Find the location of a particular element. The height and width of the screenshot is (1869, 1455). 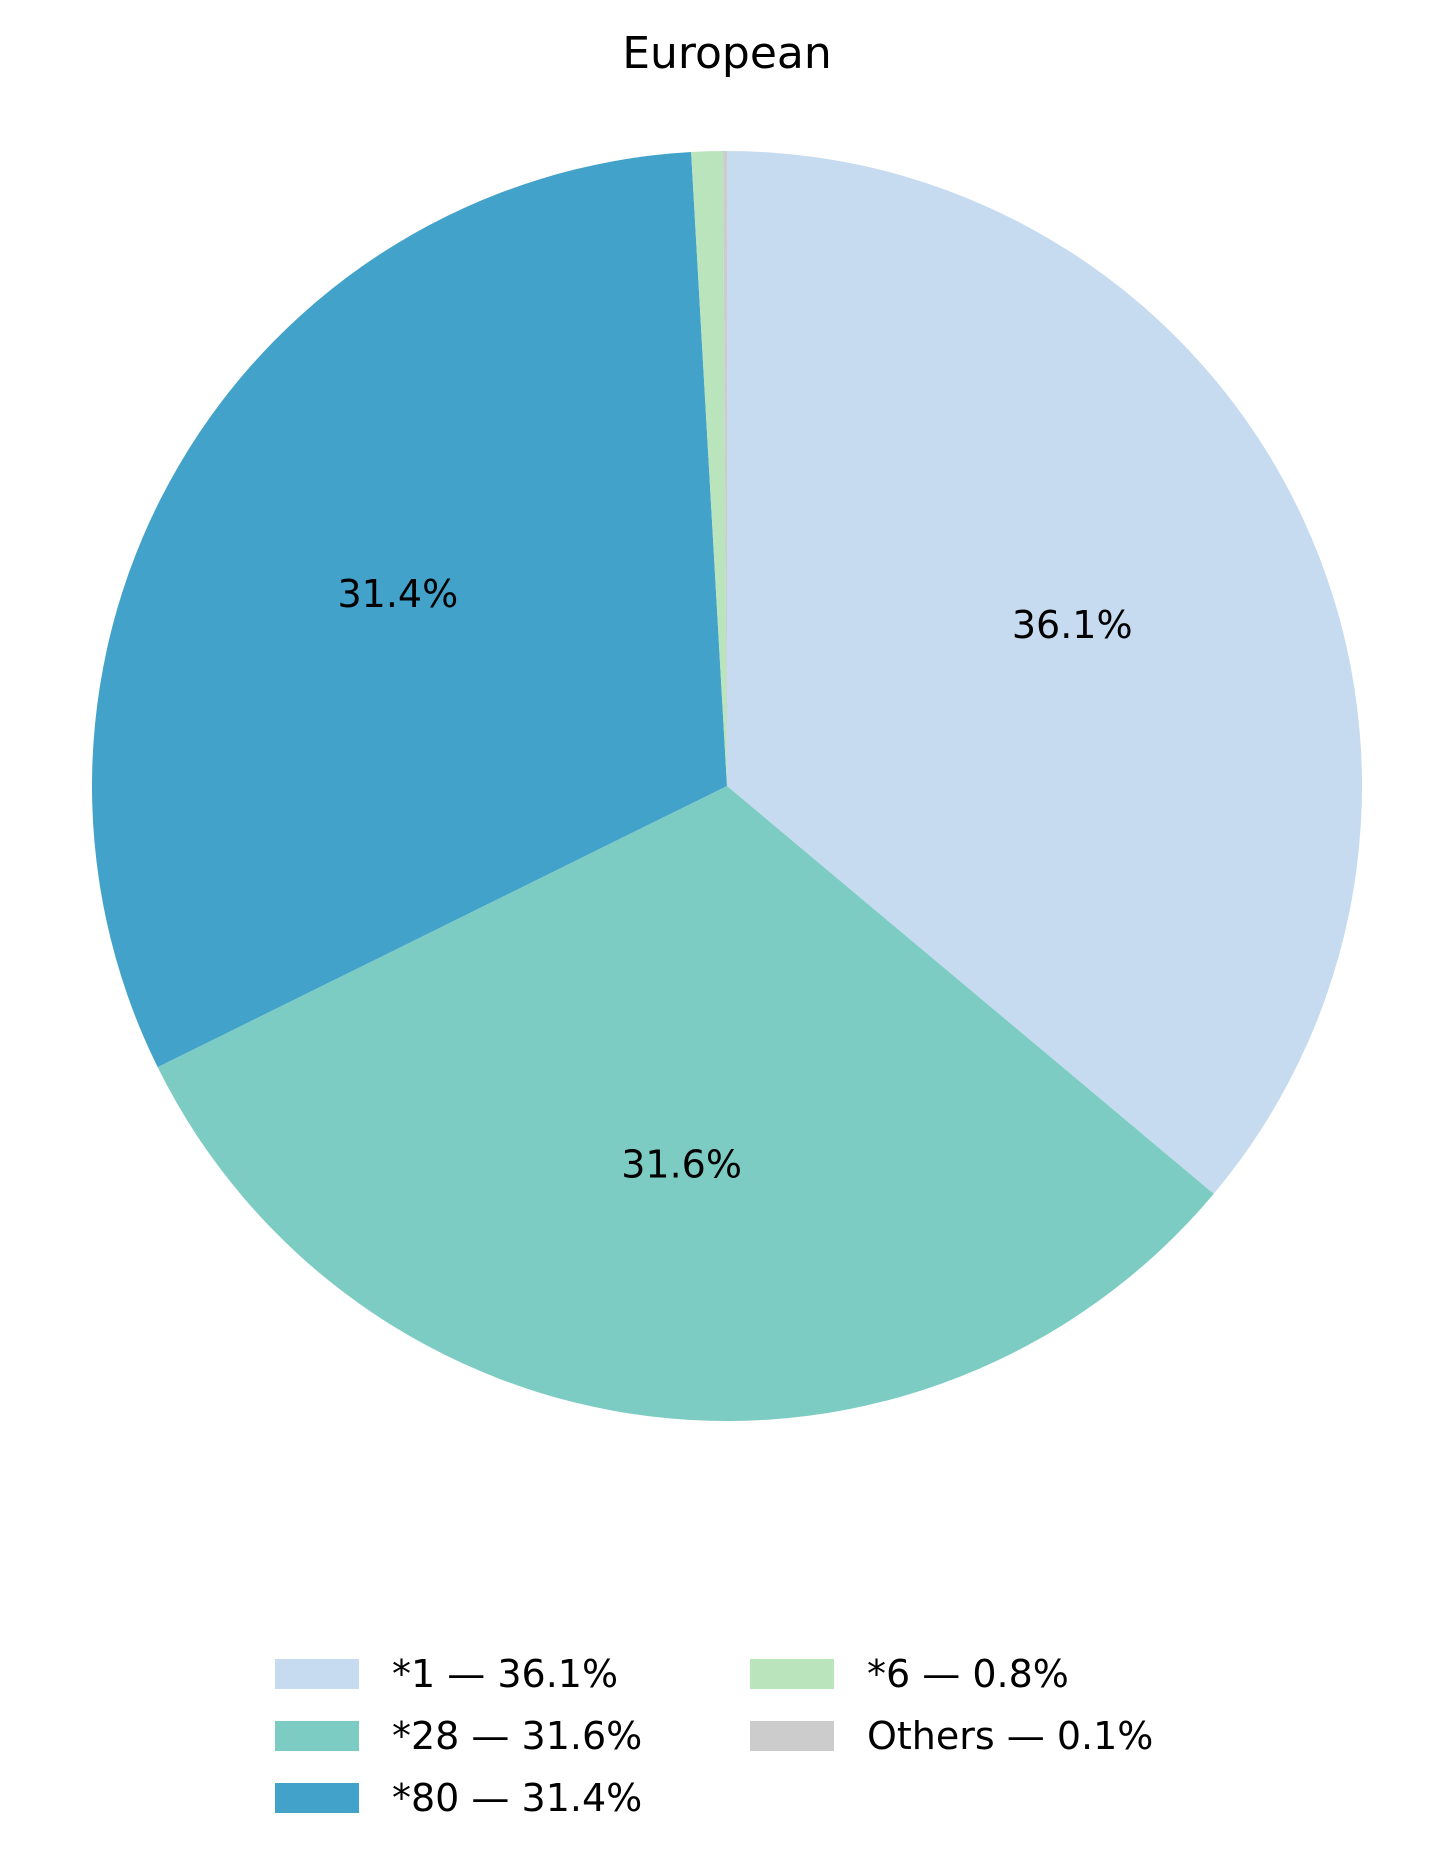

legend-label: *80 — 31.4% is located at coordinates (517, 1798).